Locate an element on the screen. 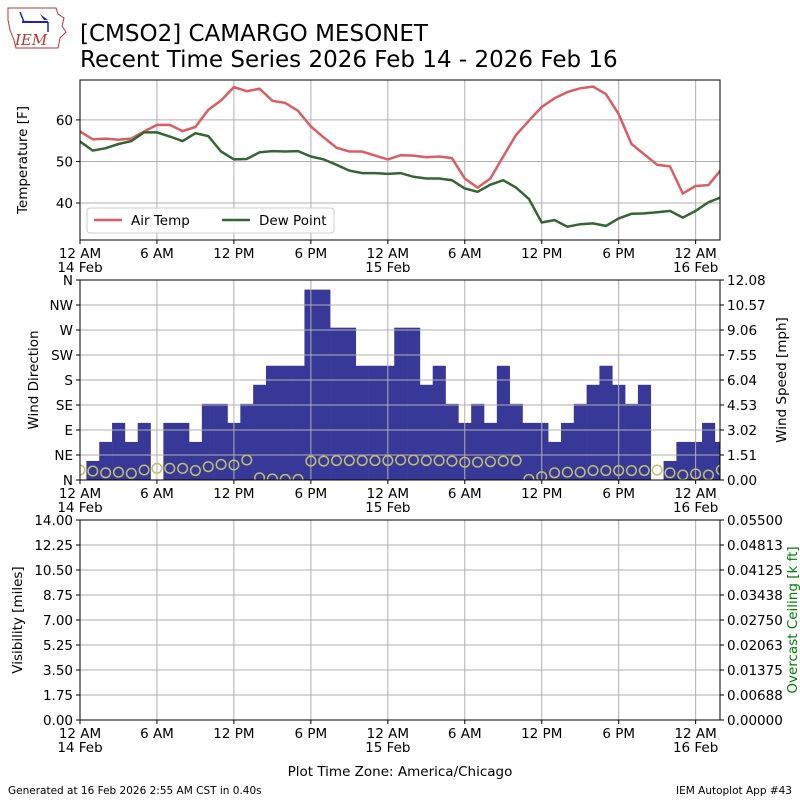 Image resolution: width=800 pixels, height=800 pixels. left-y-tick-label: 5.25 is located at coordinates (58, 646).